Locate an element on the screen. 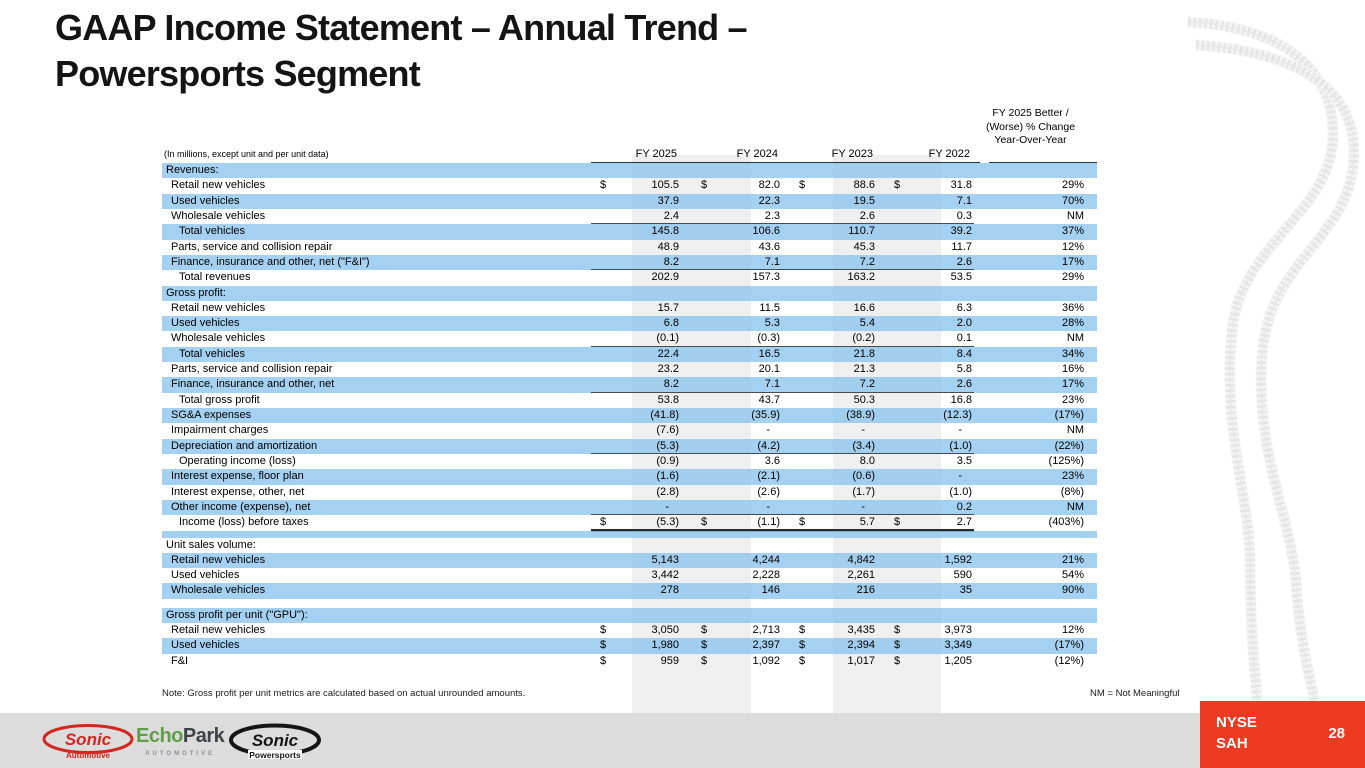 This screenshot has height=768, width=1365. cell-fy2025: 5,143 is located at coordinates (665, 559).